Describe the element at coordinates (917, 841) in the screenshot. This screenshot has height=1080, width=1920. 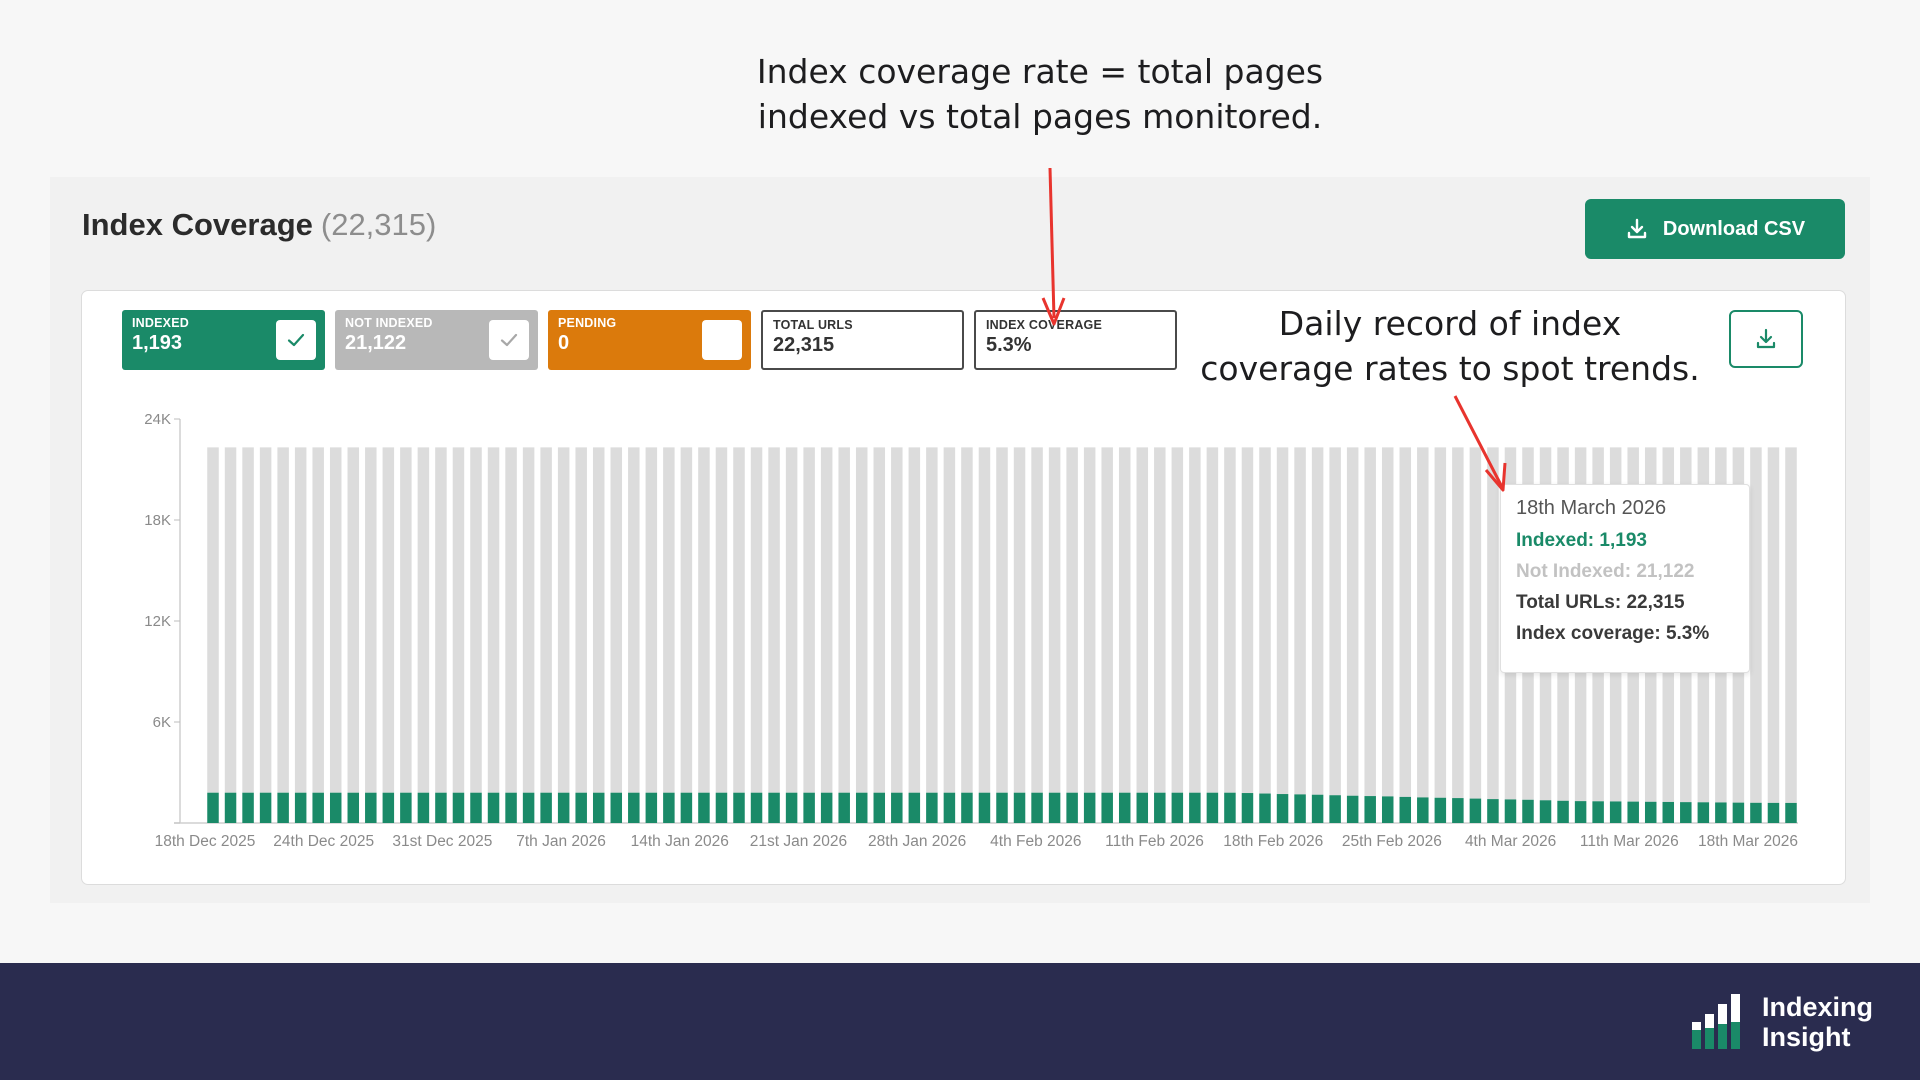
I see `x-tick-label: 28th Jan 2026` at that location.